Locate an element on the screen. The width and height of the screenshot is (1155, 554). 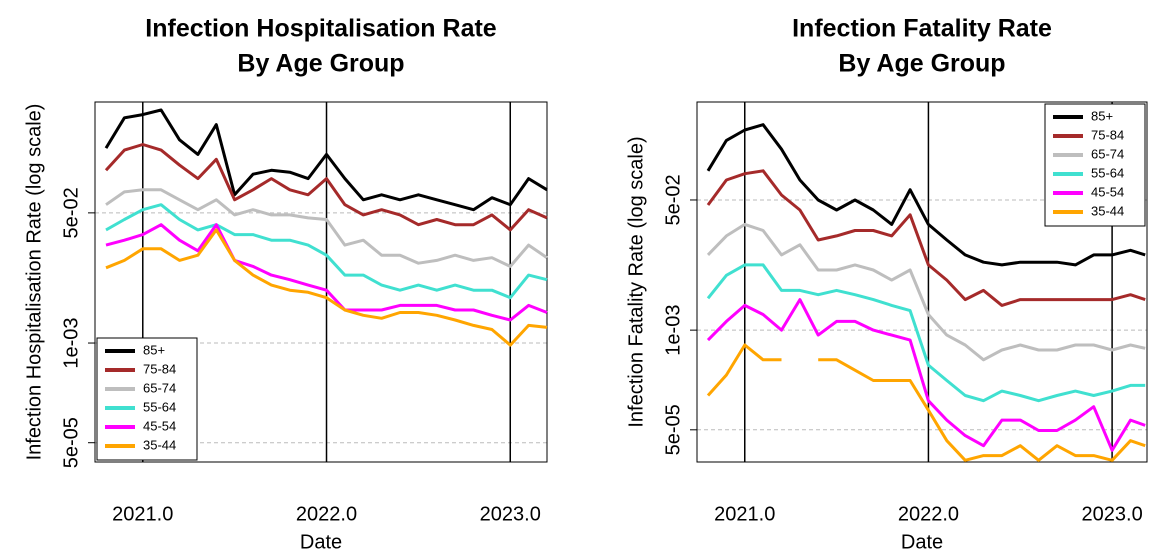
y-axis-label: Infection Fatality Rate (log scale) is located at coordinates (636, 281).